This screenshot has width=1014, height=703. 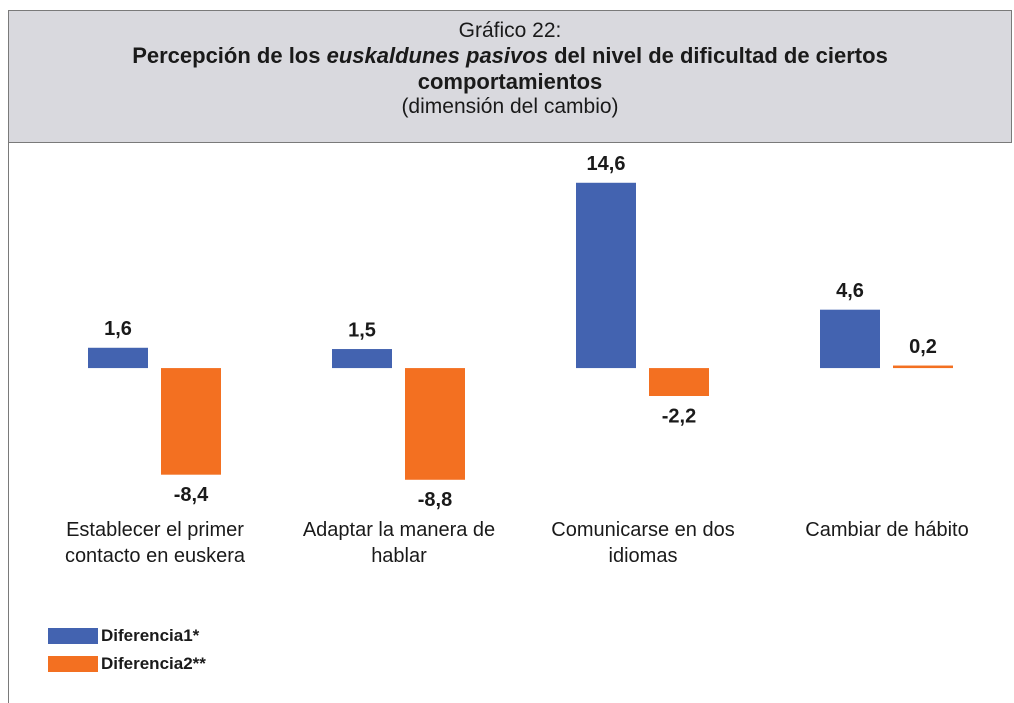 What do you see at coordinates (150, 635) in the screenshot?
I see `legend-label: Diferencia1*` at bounding box center [150, 635].